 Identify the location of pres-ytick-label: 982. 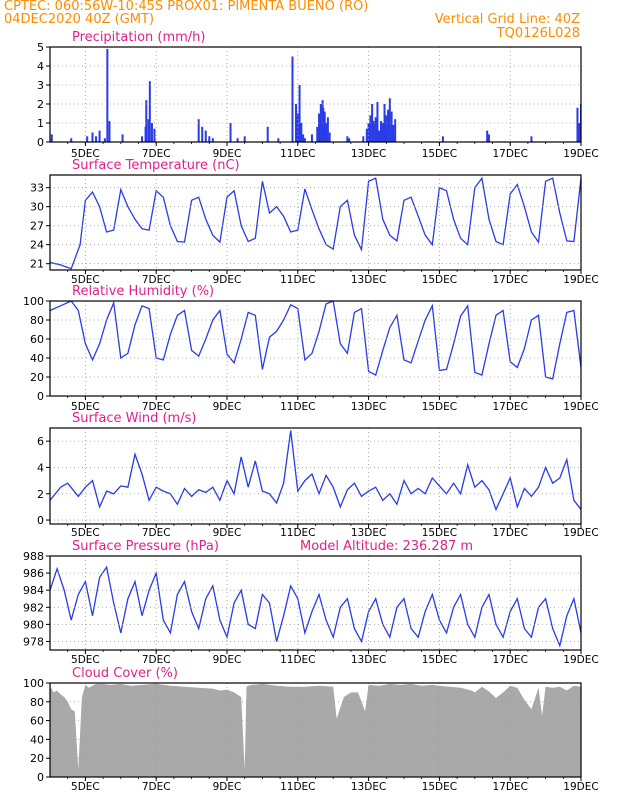
(33, 607).